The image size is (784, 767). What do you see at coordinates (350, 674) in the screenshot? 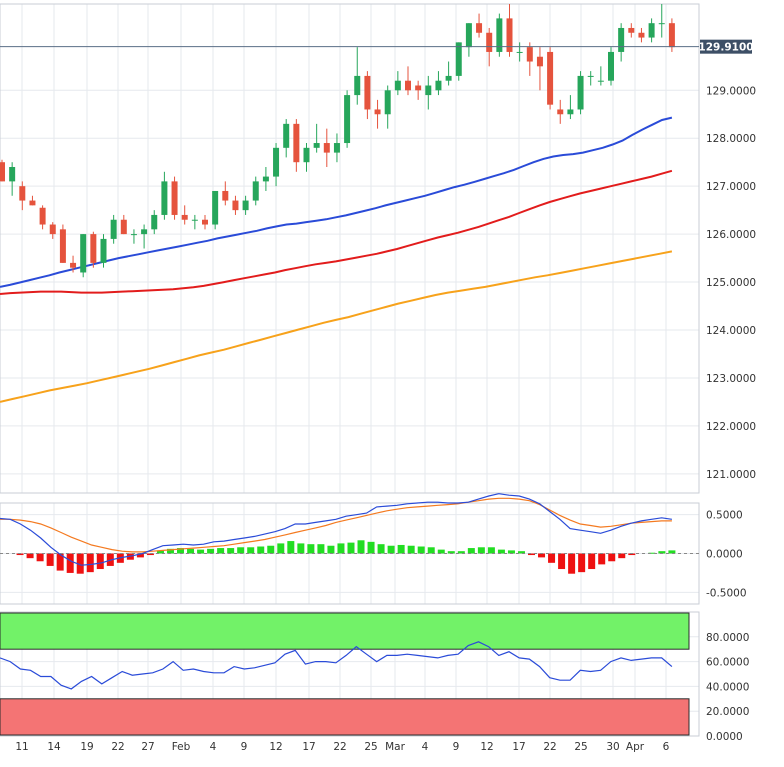
I see `rsi-pane-border` at bounding box center [350, 674].